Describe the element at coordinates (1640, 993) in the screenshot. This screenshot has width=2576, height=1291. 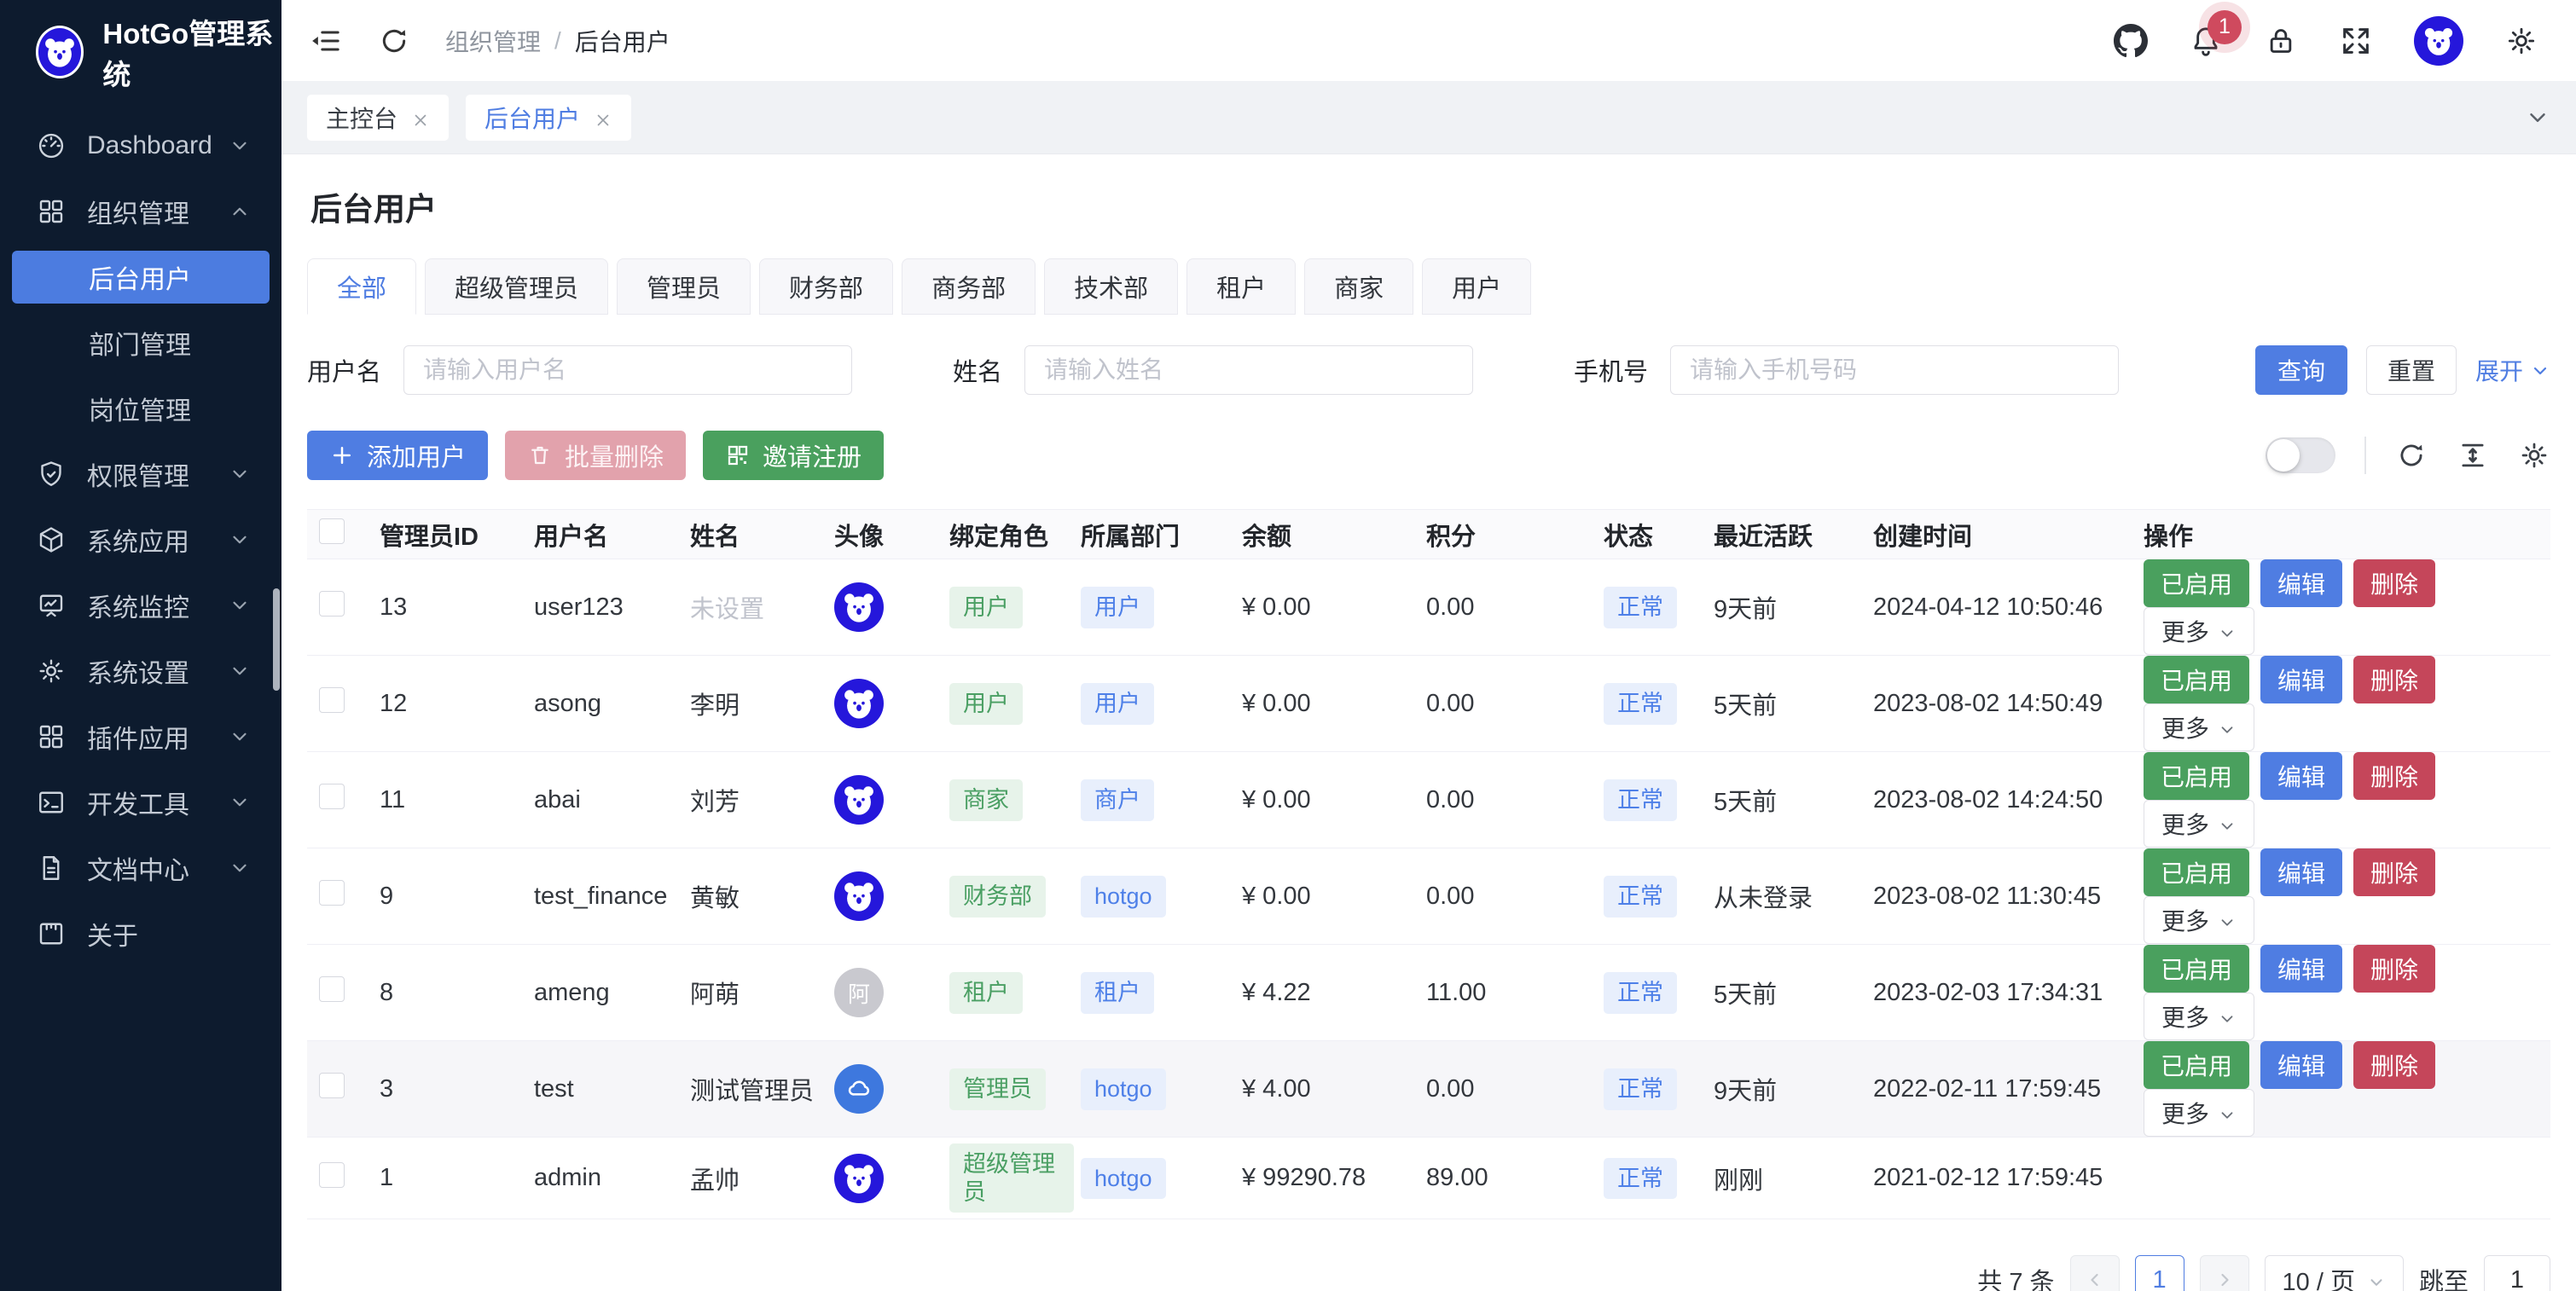
I see `status-tag: 正常` at that location.